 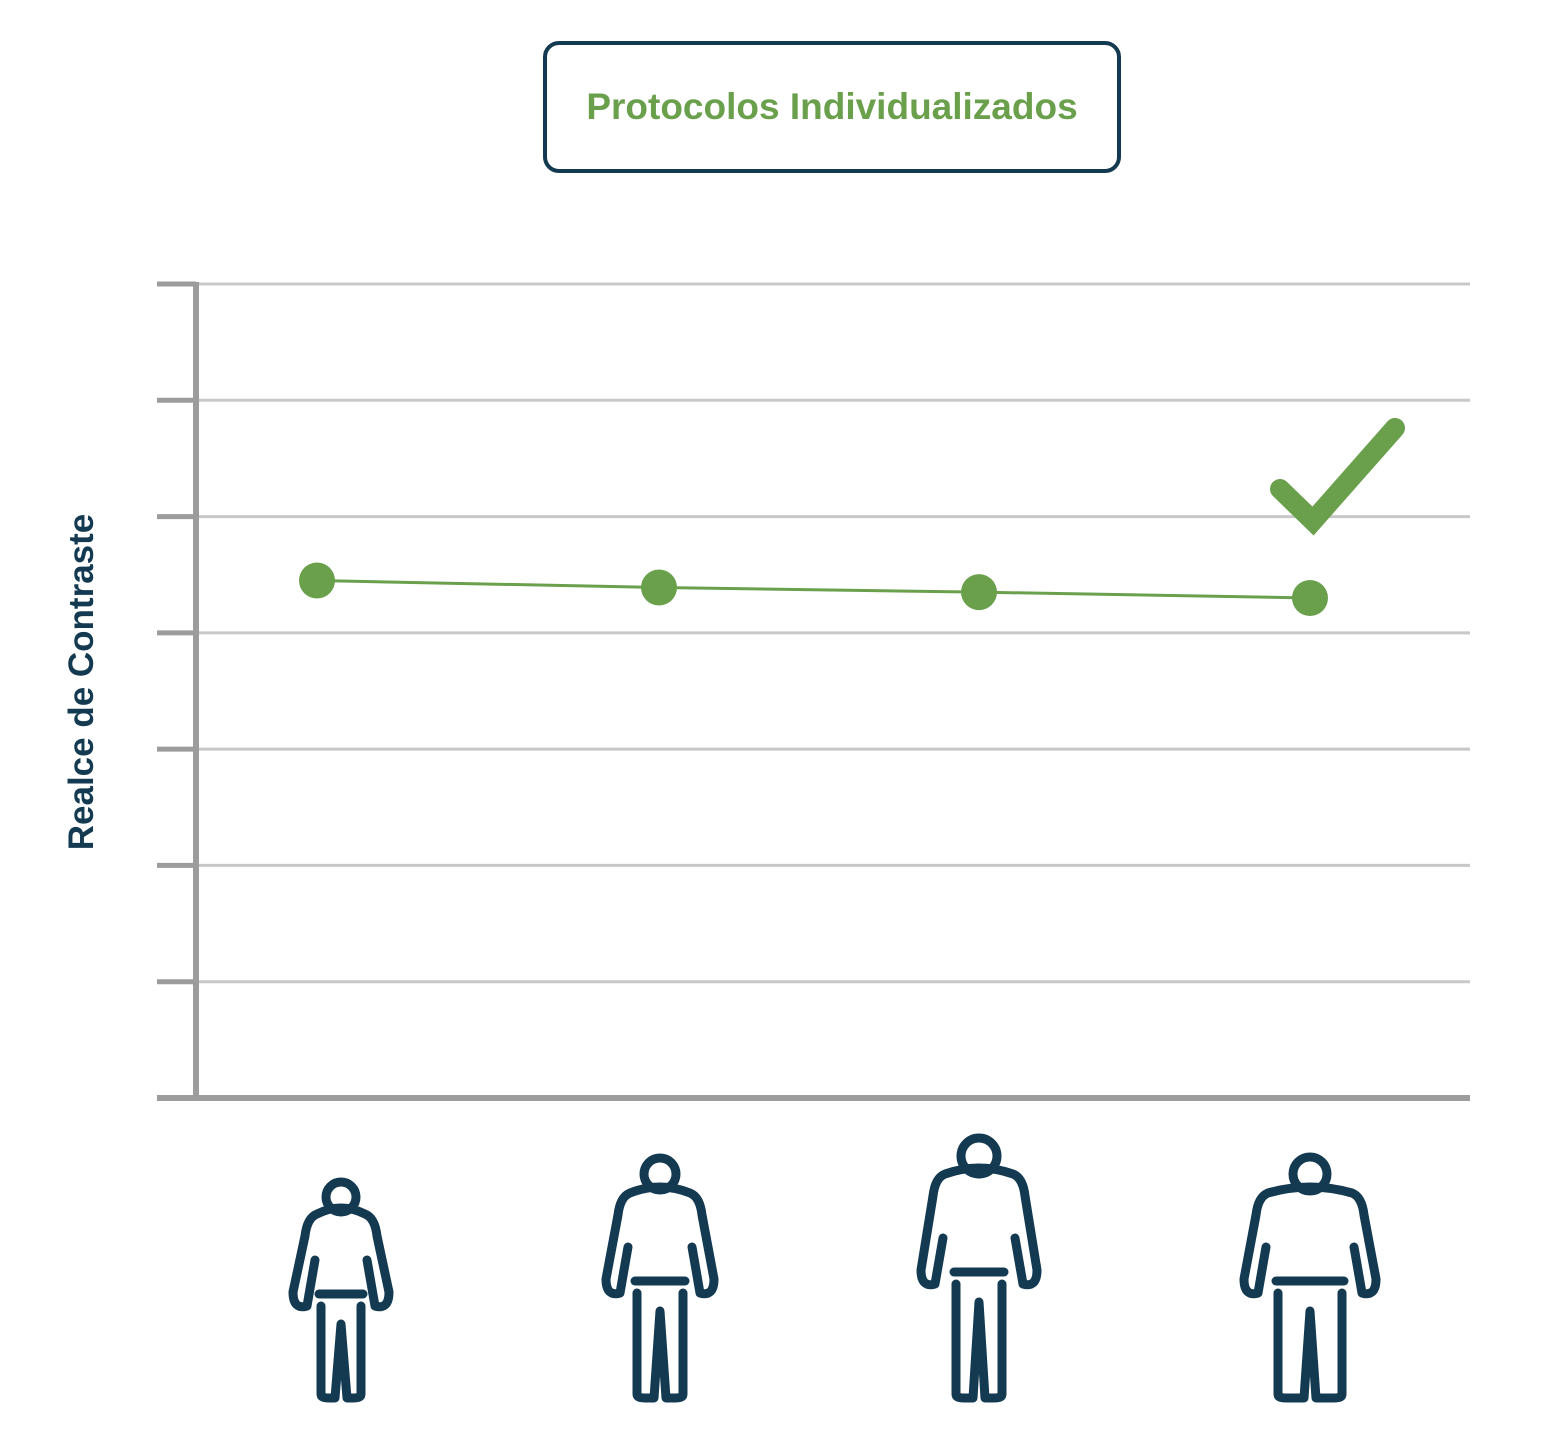 I want to click on legend-box: Protocolos Individualizados, so click(x=832, y=107).